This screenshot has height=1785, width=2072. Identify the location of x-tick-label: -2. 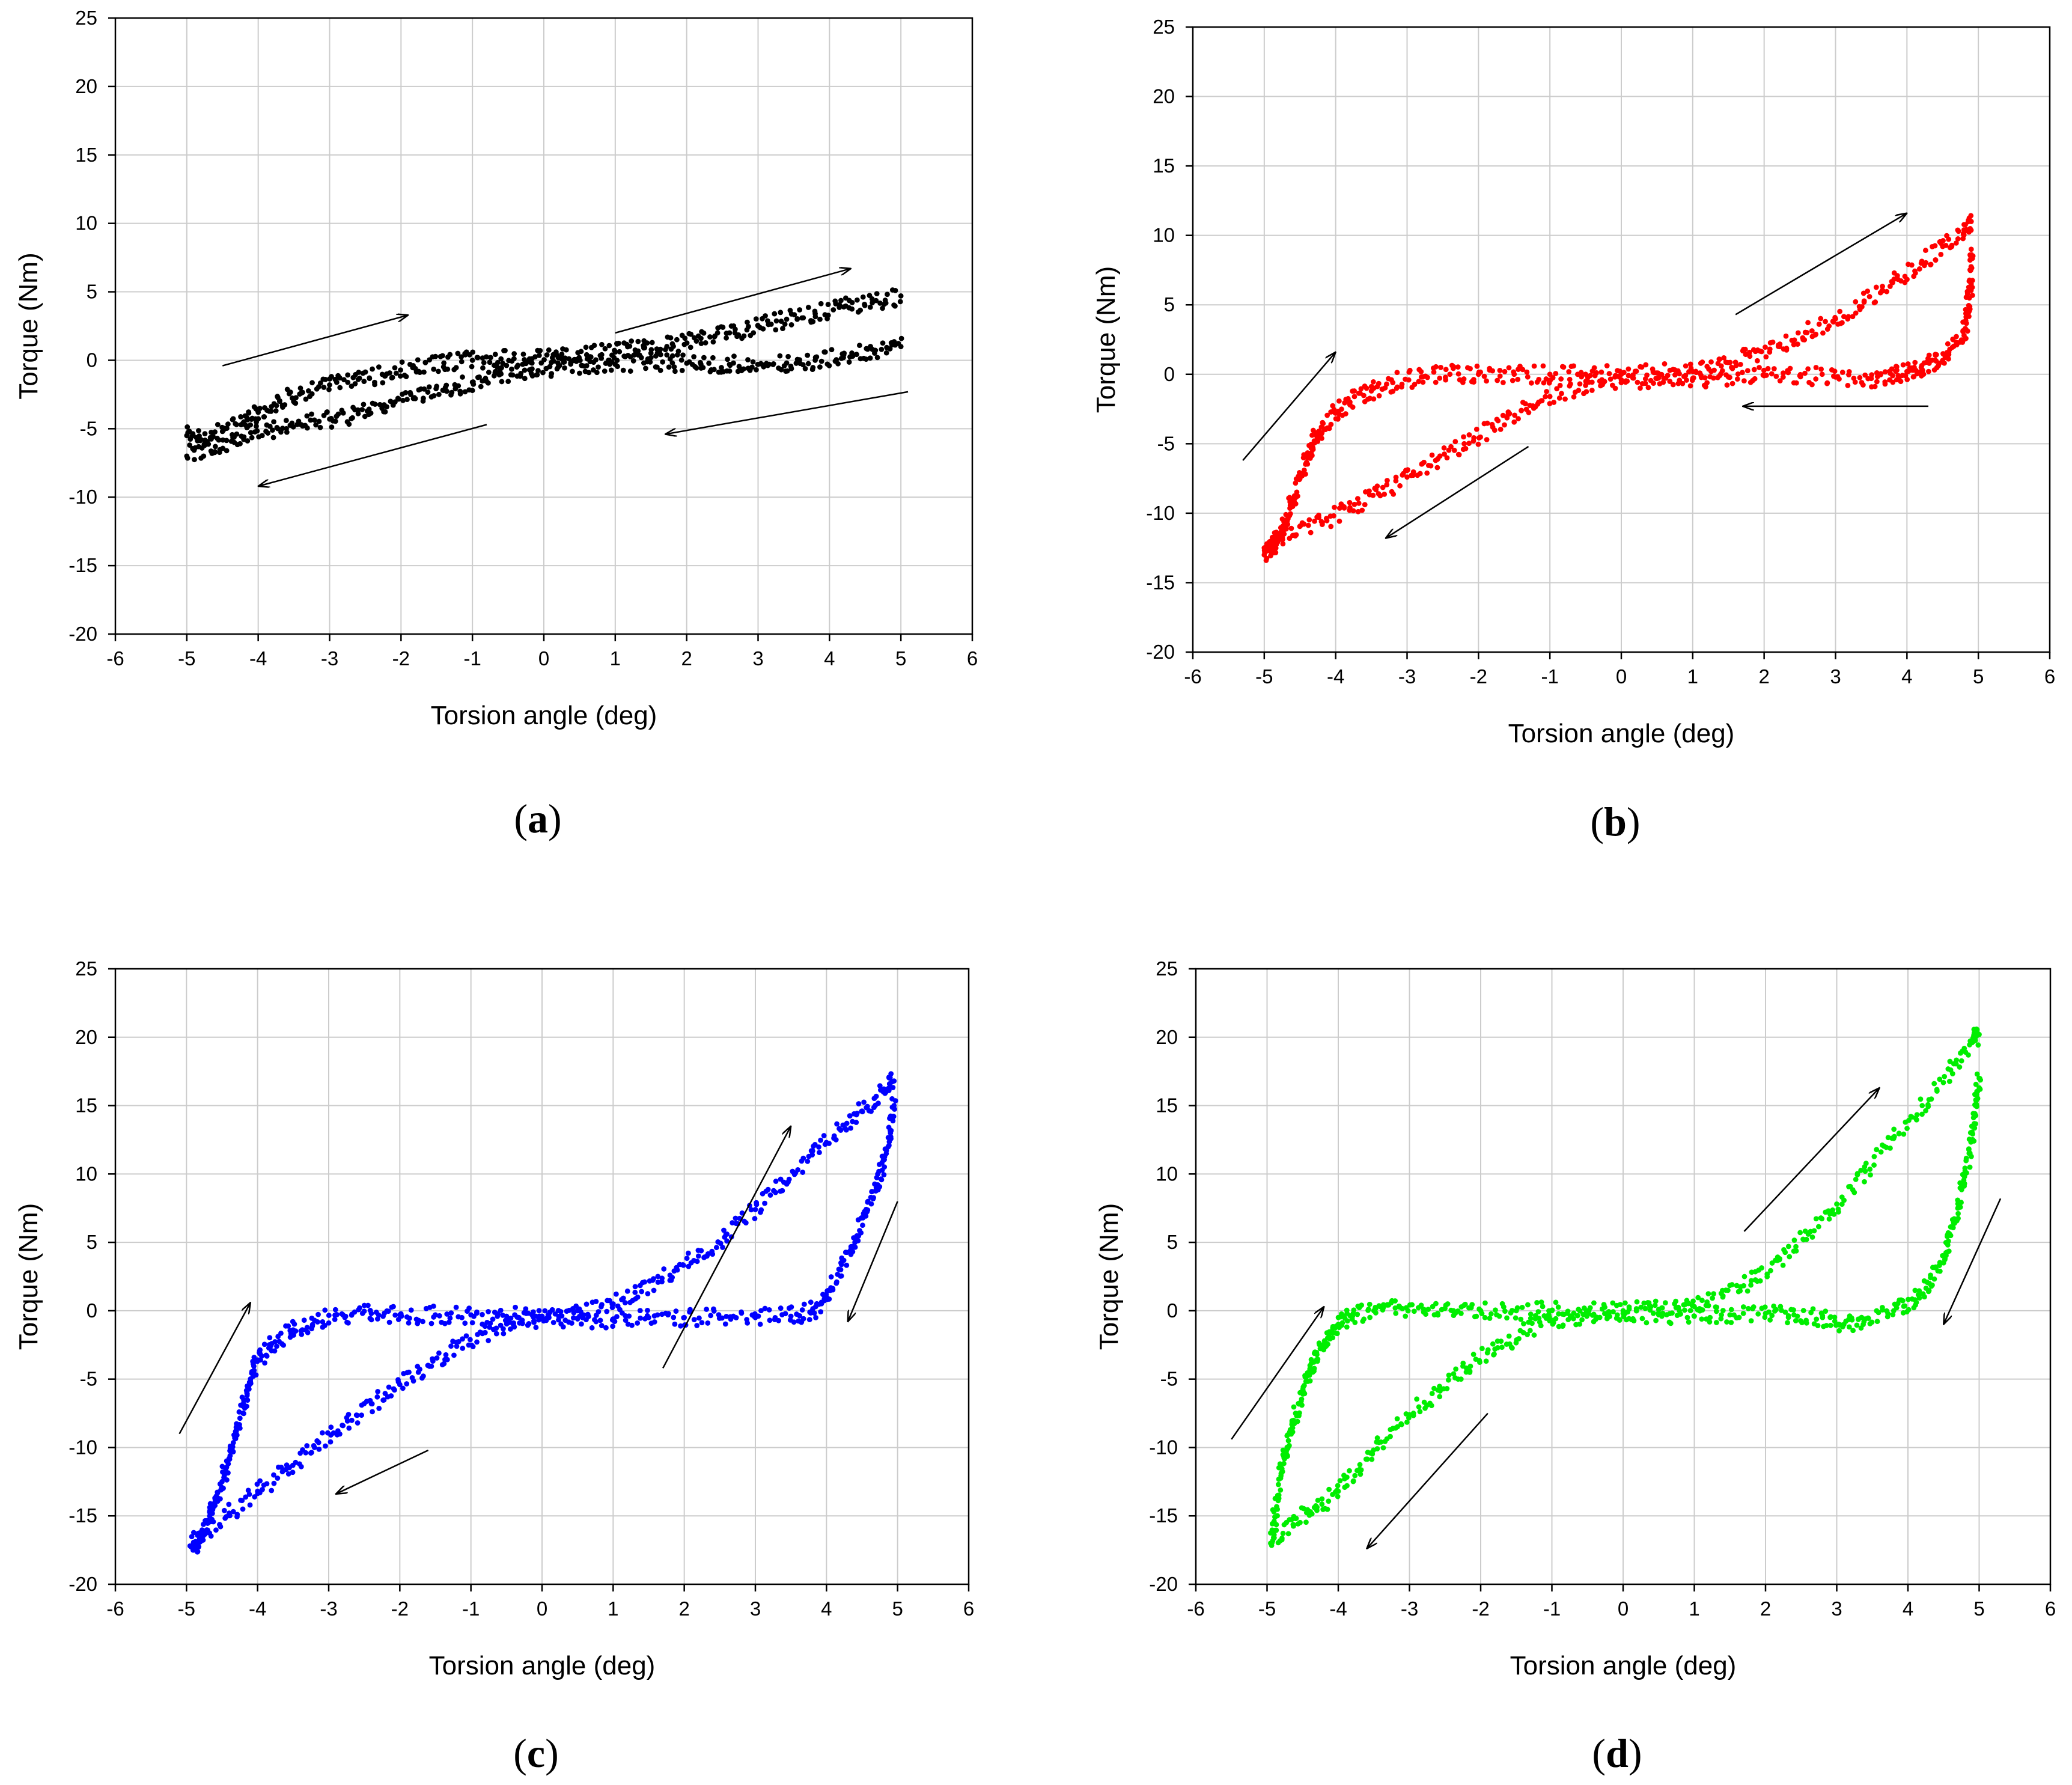
(1478, 676).